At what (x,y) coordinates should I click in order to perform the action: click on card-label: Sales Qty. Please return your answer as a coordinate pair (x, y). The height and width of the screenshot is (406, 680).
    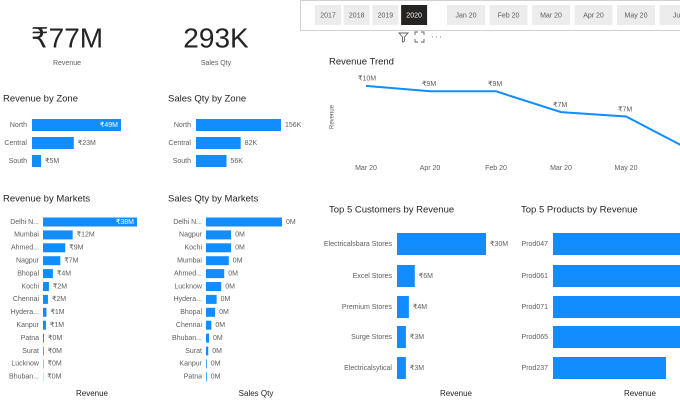
    Looking at the image, I should click on (216, 63).